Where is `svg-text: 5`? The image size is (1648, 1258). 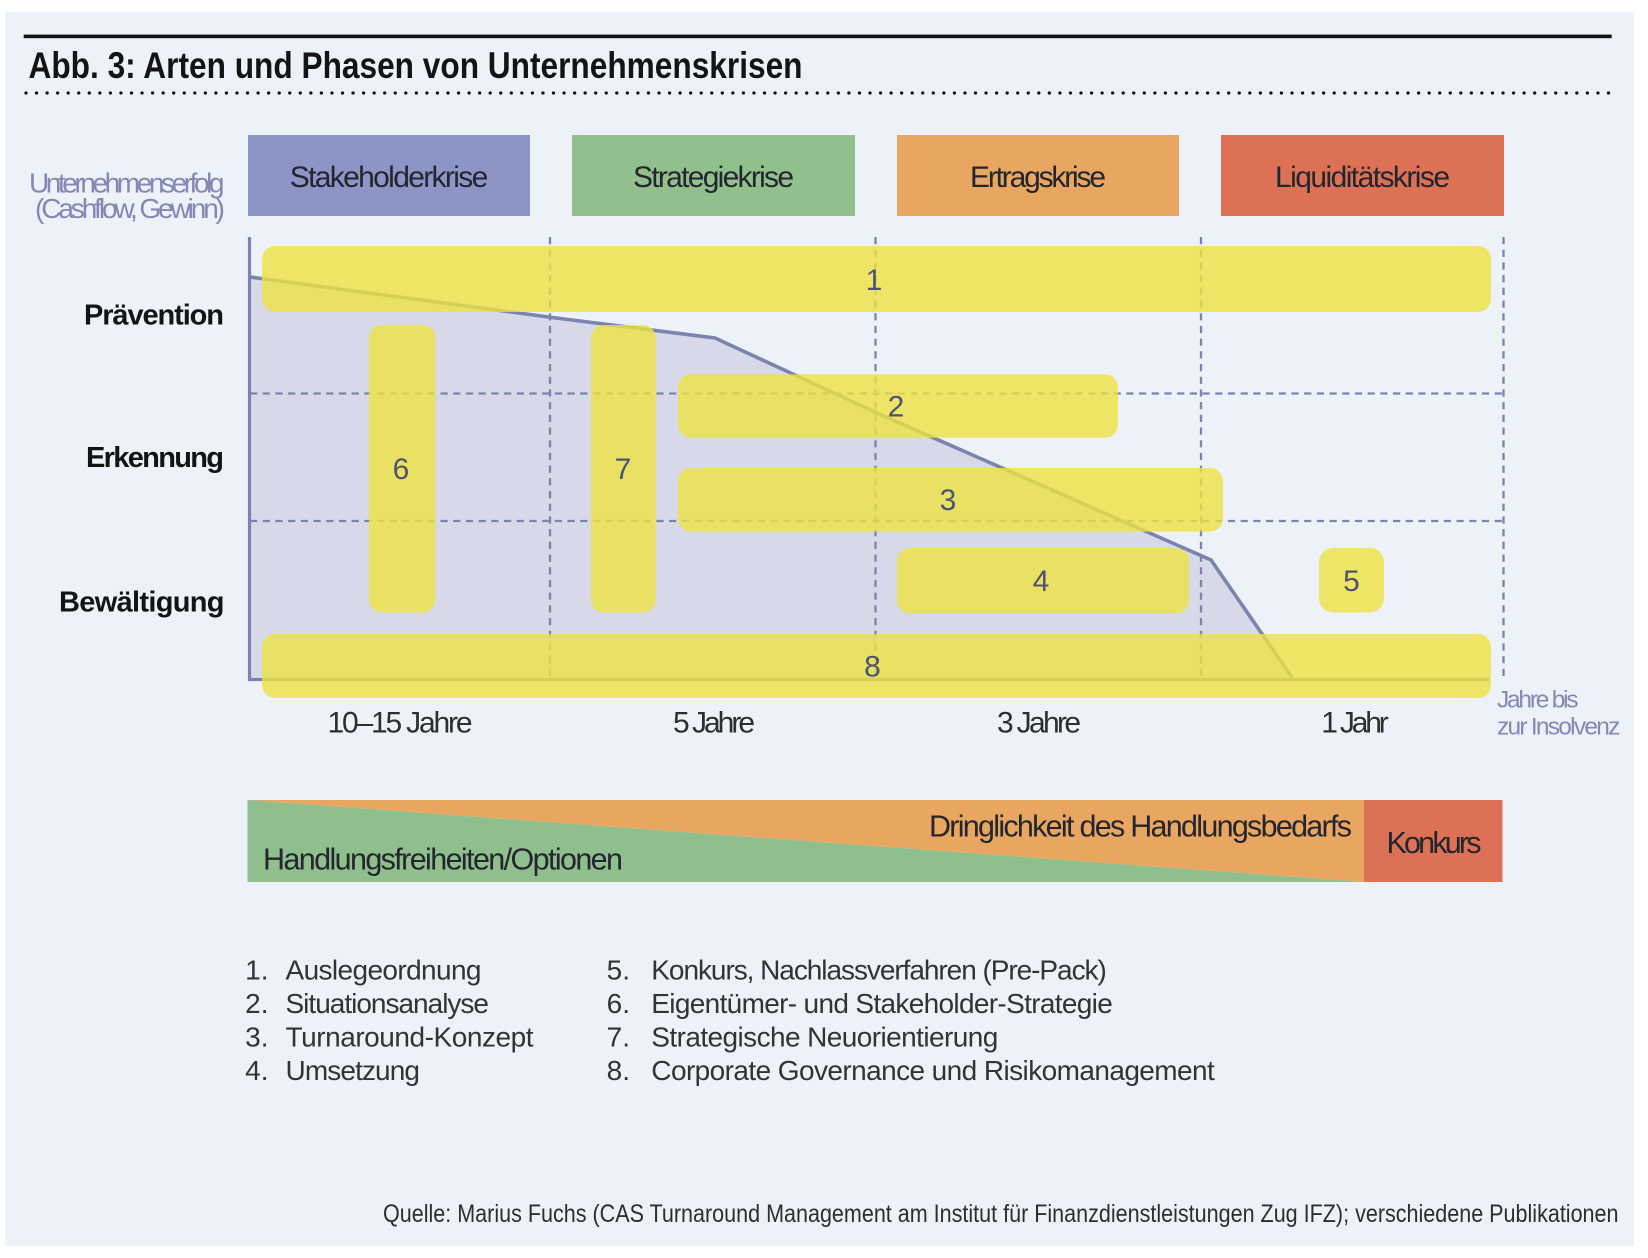 svg-text: 5 is located at coordinates (1351, 581).